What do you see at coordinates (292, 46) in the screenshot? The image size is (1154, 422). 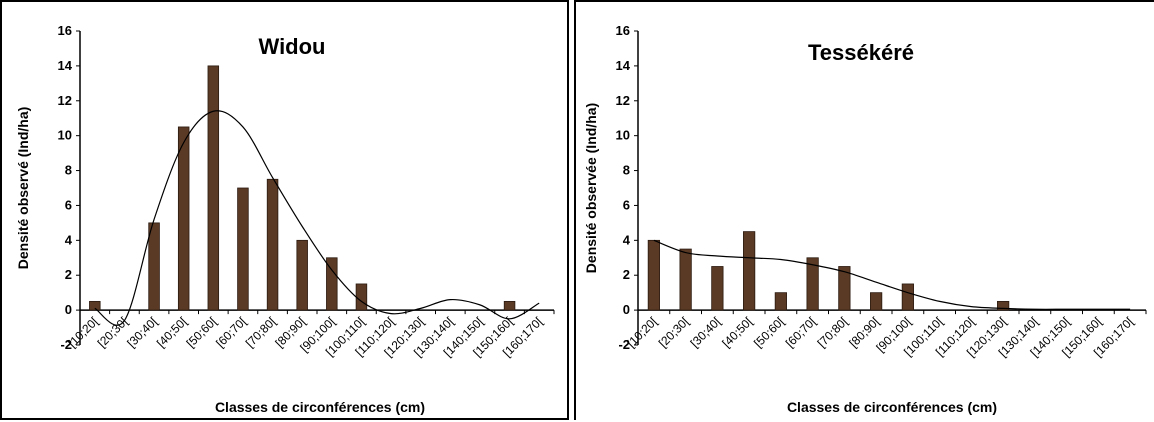 I see `chart-title: Widou` at bounding box center [292, 46].